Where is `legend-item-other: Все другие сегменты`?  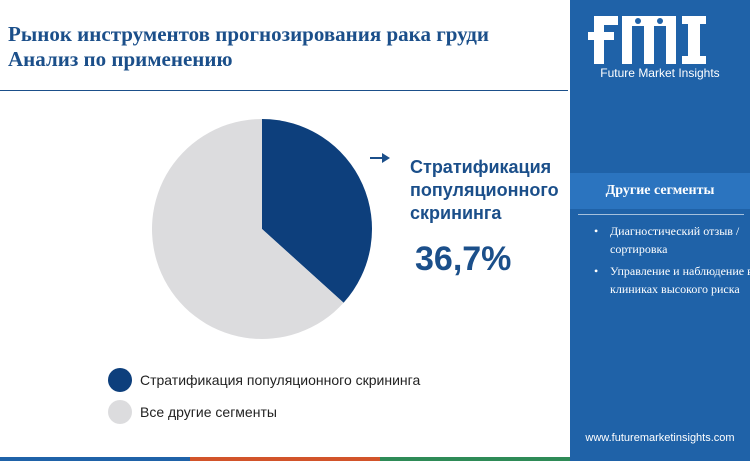 legend-item-other: Все другие сегменты is located at coordinates (264, 412).